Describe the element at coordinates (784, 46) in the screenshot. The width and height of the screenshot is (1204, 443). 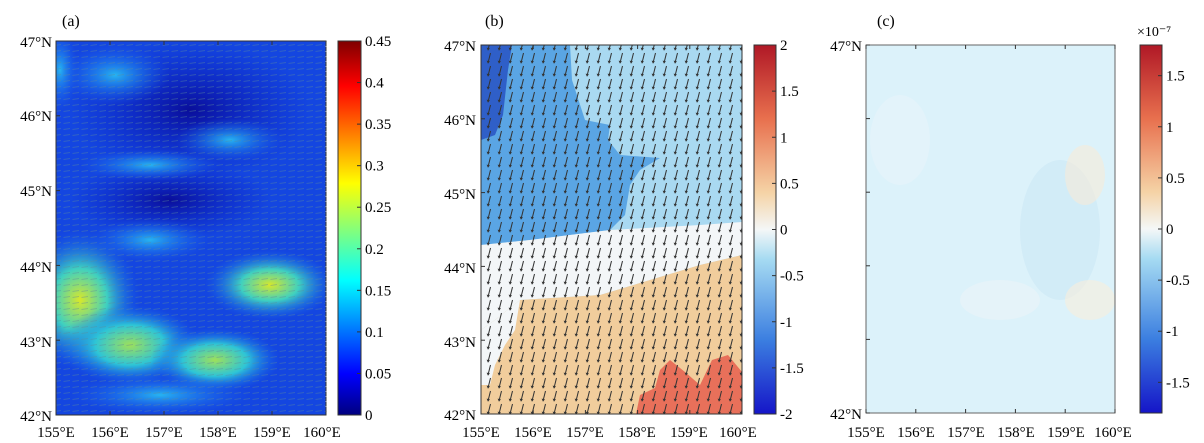
I see `colorbar-tick-label: 2` at that location.